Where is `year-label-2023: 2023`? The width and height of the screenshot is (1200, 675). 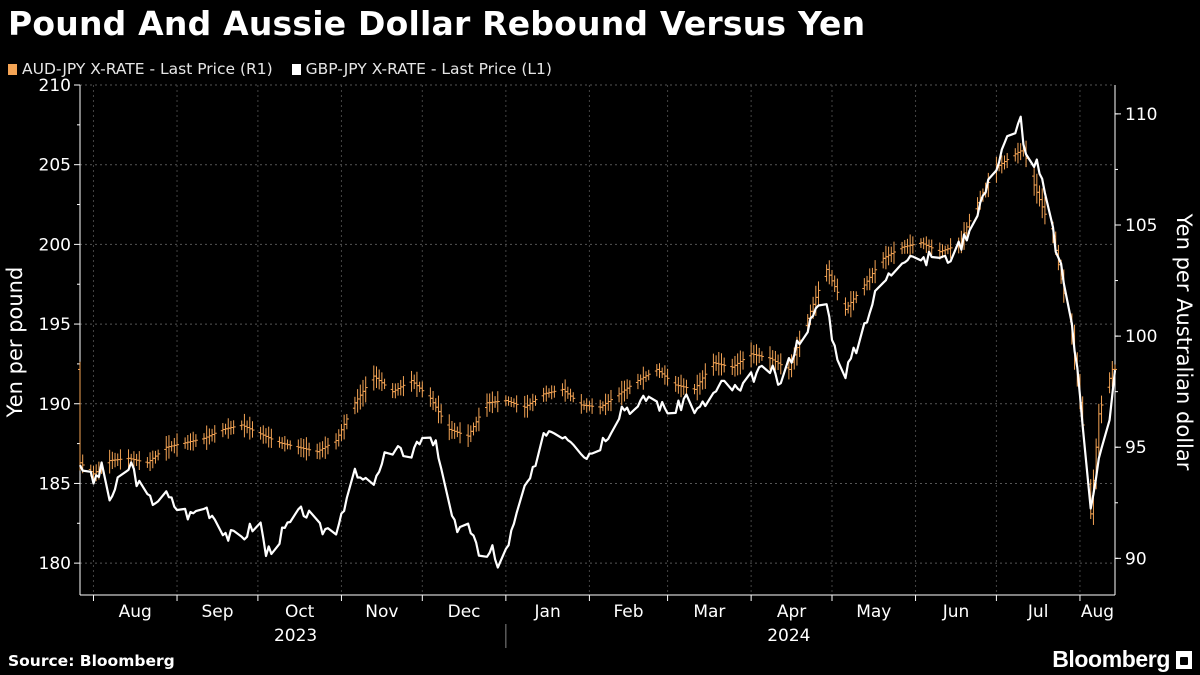
year-label-2023: 2023 is located at coordinates (295, 636).